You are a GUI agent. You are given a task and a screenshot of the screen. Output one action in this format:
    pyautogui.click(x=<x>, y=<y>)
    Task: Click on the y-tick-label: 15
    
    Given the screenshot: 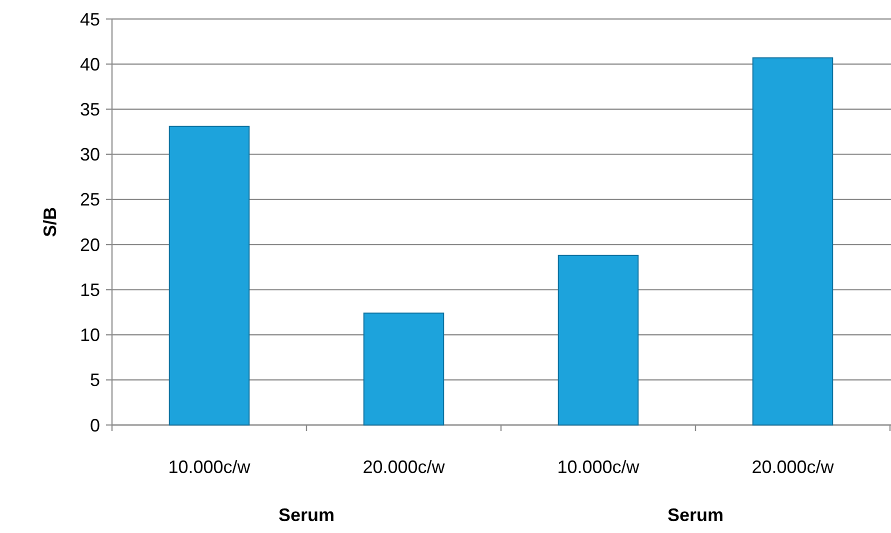 What is the action you would take?
    pyautogui.click(x=90, y=290)
    